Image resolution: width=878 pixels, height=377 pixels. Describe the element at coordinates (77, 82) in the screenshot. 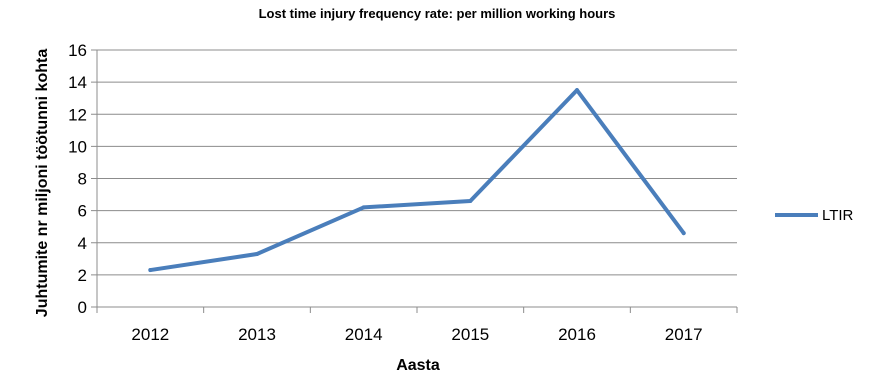

I see `y-tick-label: 14` at that location.